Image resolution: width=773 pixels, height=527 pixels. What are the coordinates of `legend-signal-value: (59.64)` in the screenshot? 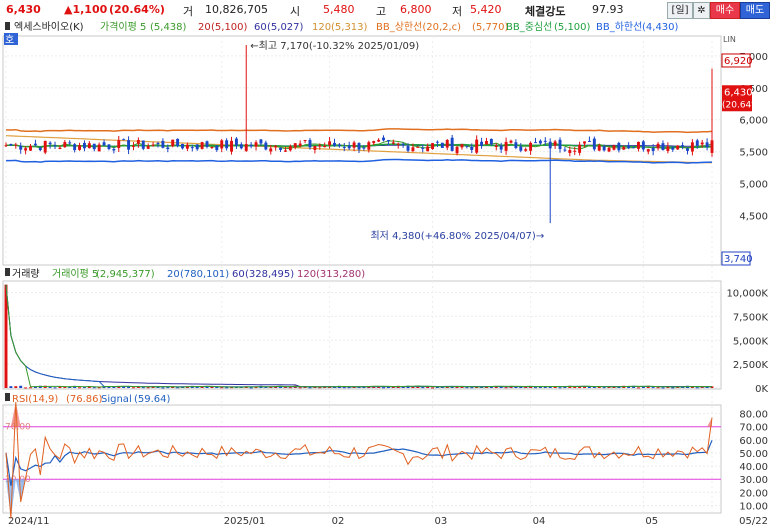 It's located at (152, 399).